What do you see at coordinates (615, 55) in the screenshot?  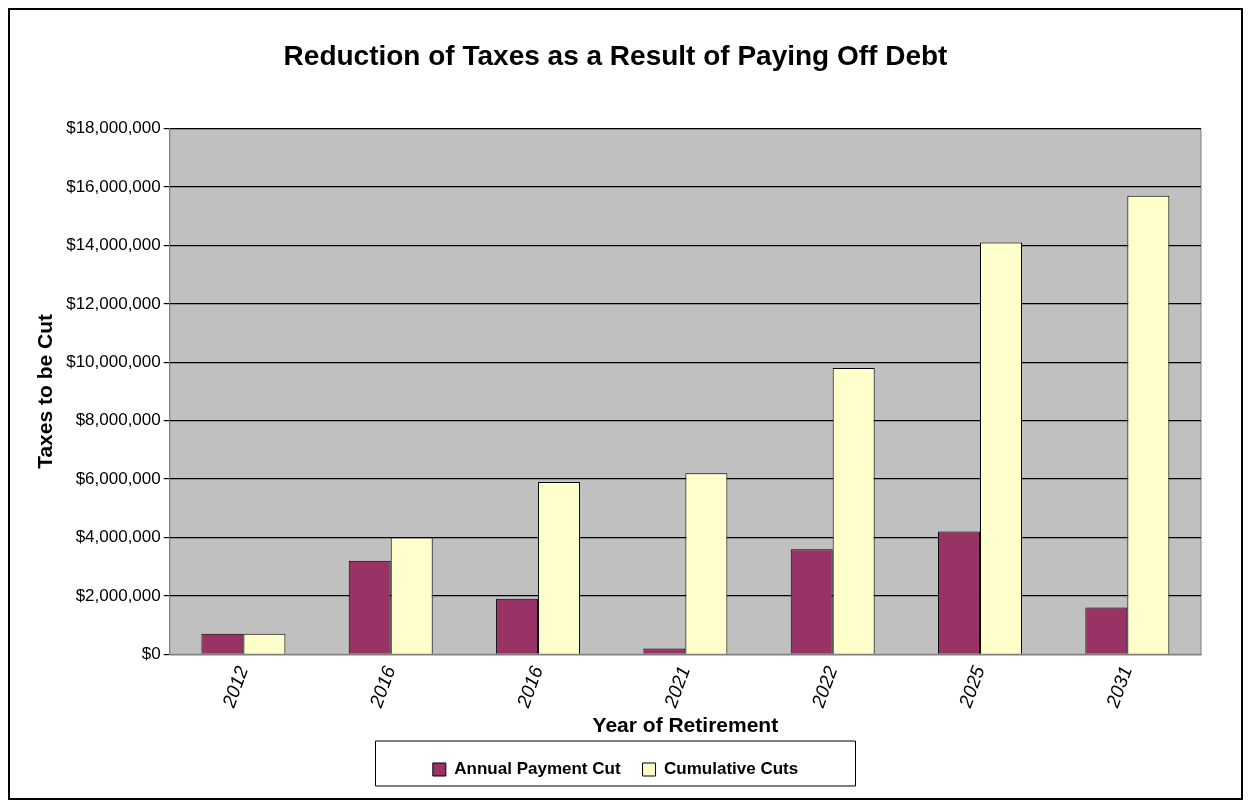 I see `chart-title: Reduction of Taxes as a Result of Paying Off Debt` at bounding box center [615, 55].